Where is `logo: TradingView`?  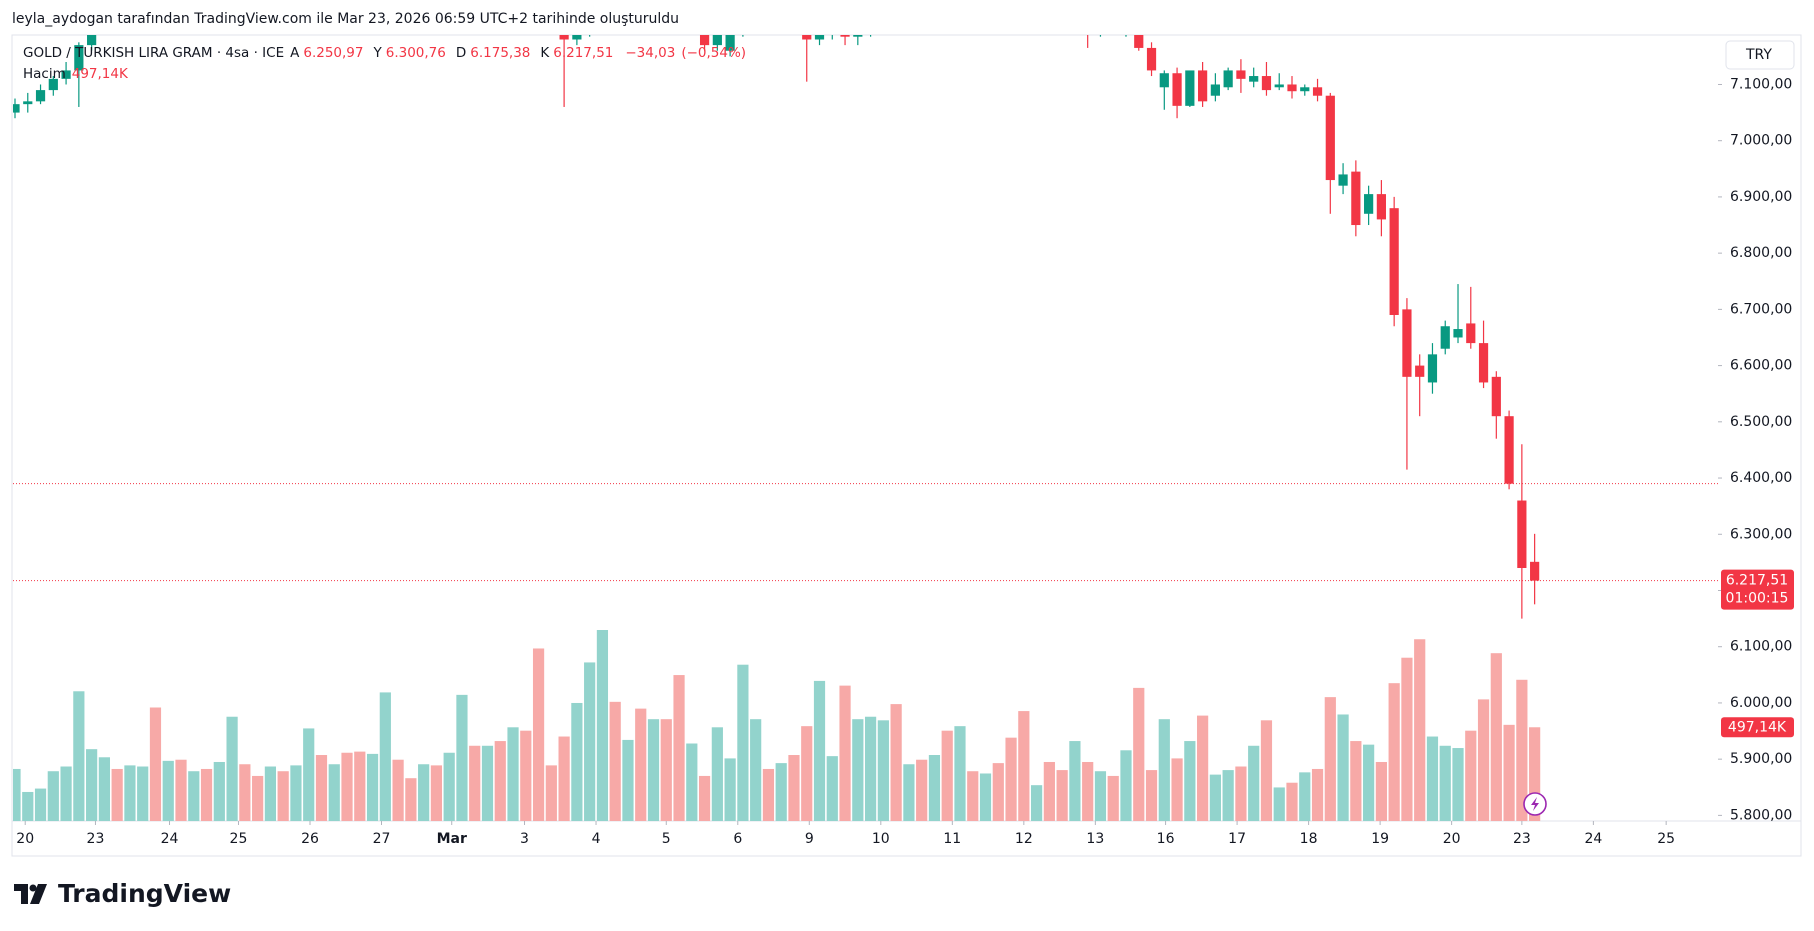
logo: TradingView is located at coordinates (122, 893).